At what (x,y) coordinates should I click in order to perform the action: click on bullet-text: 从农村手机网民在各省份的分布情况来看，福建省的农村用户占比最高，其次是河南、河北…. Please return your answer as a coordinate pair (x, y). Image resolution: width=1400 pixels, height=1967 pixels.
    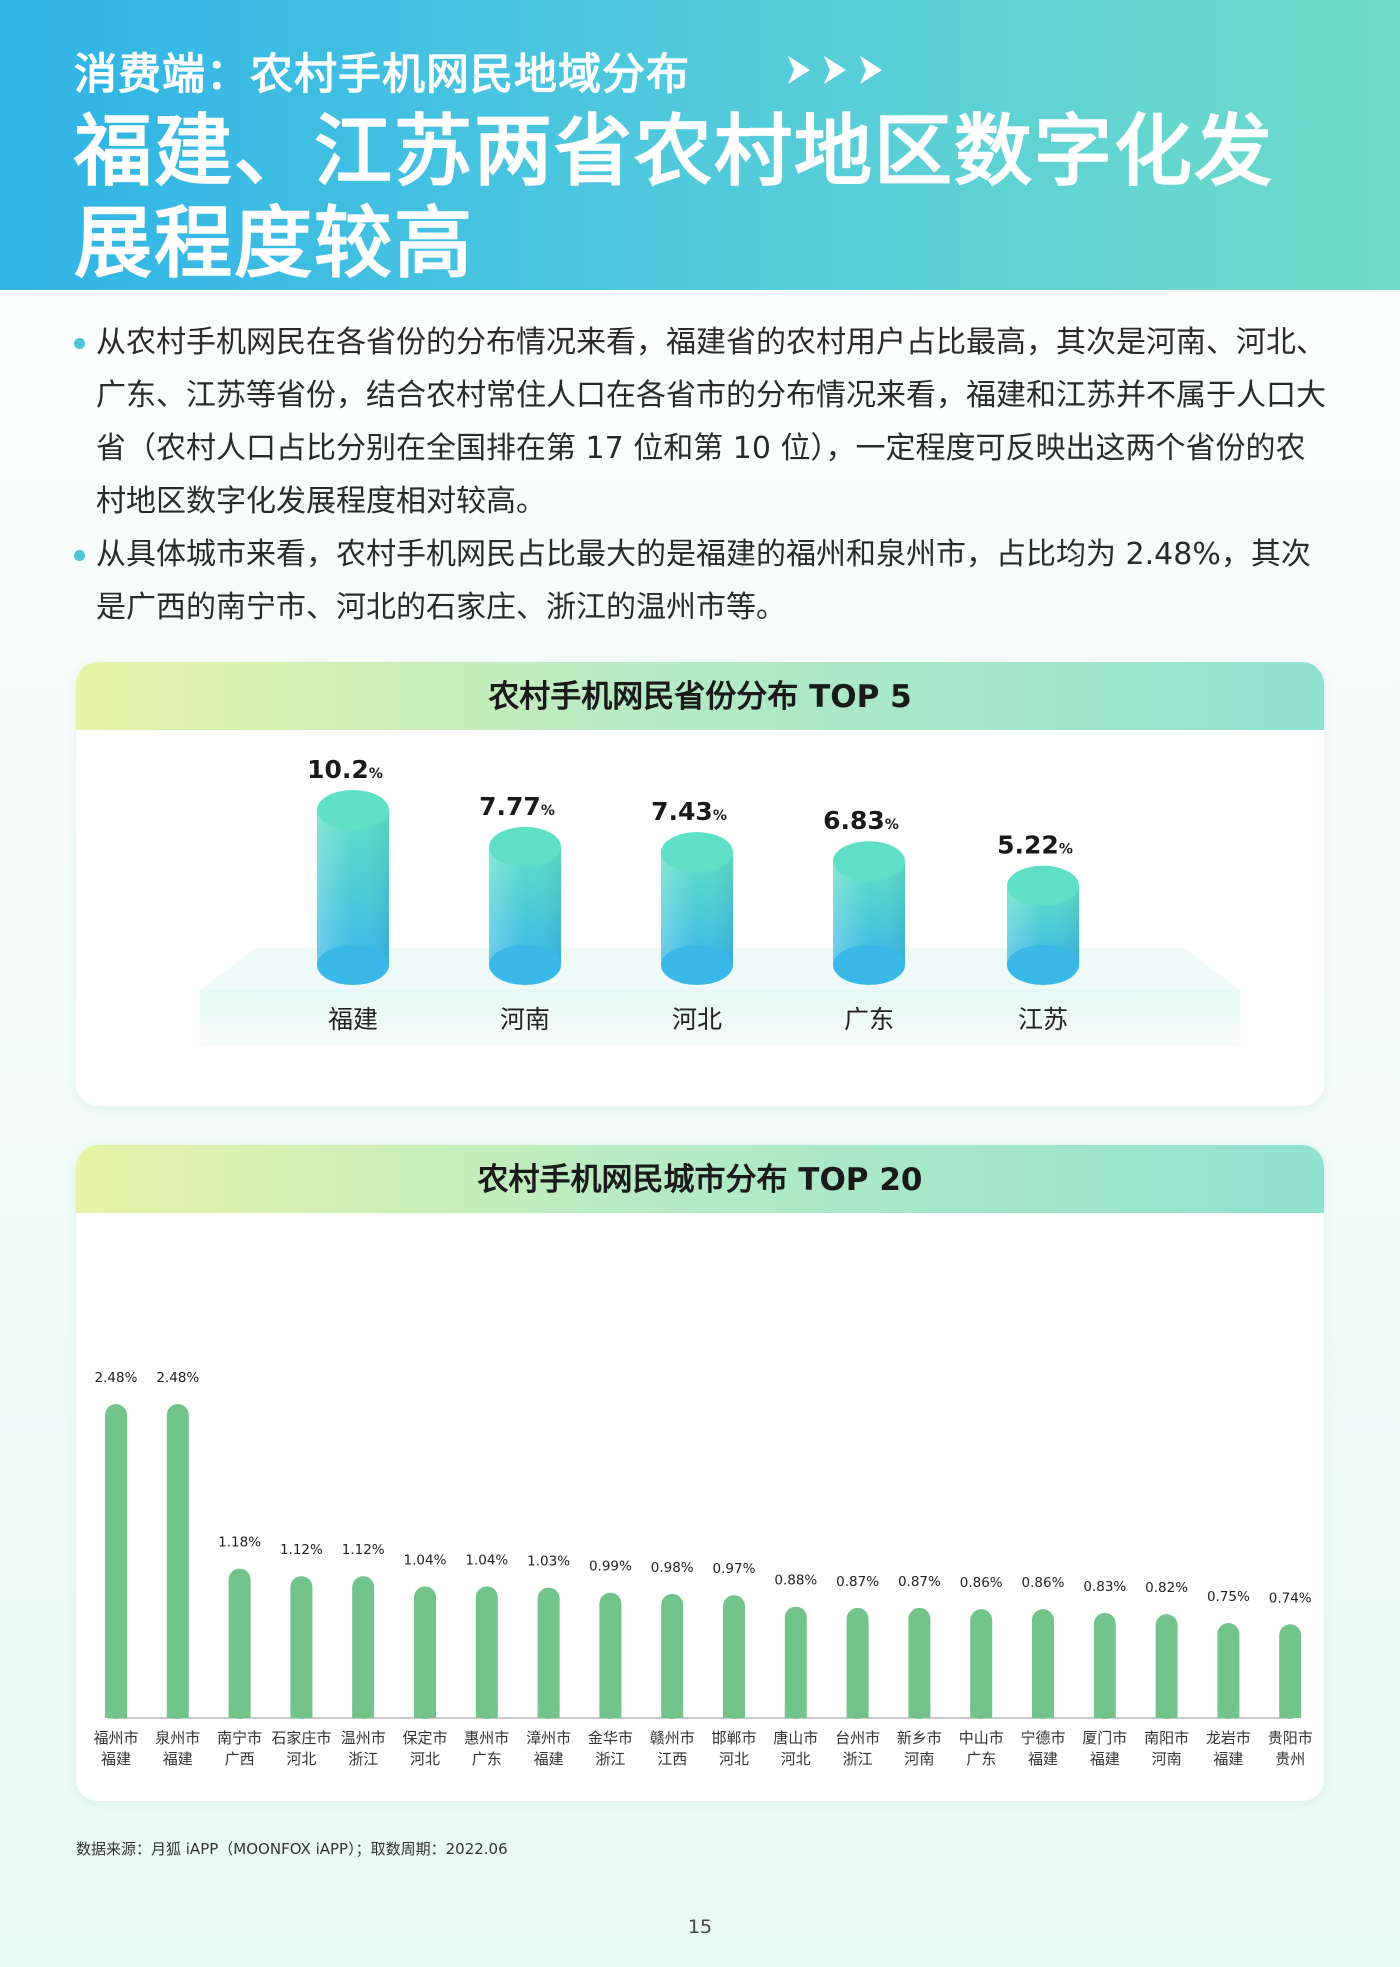
    Looking at the image, I should click on (711, 422).